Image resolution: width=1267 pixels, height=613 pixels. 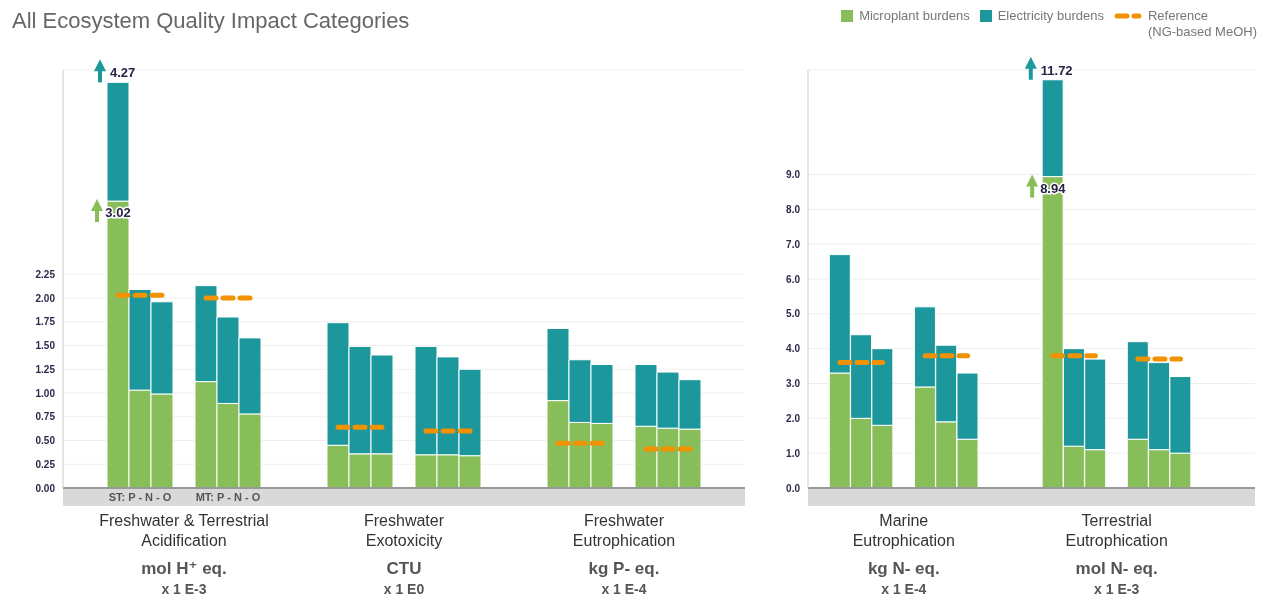 What do you see at coordinates (793, 349) in the screenshot?
I see `y-tick-label: 4.0` at bounding box center [793, 349].